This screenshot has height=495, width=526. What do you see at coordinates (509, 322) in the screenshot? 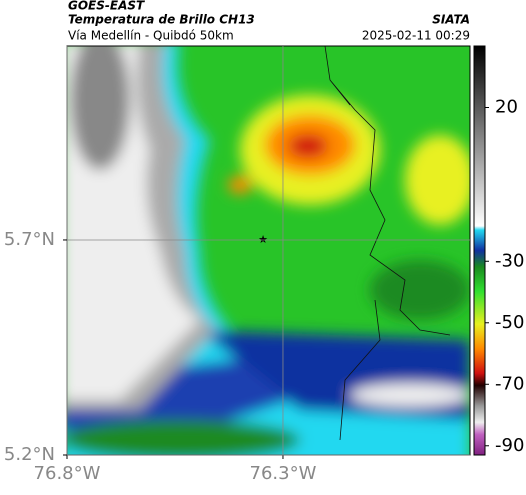
I see `colorbar-label: -50` at bounding box center [509, 322].